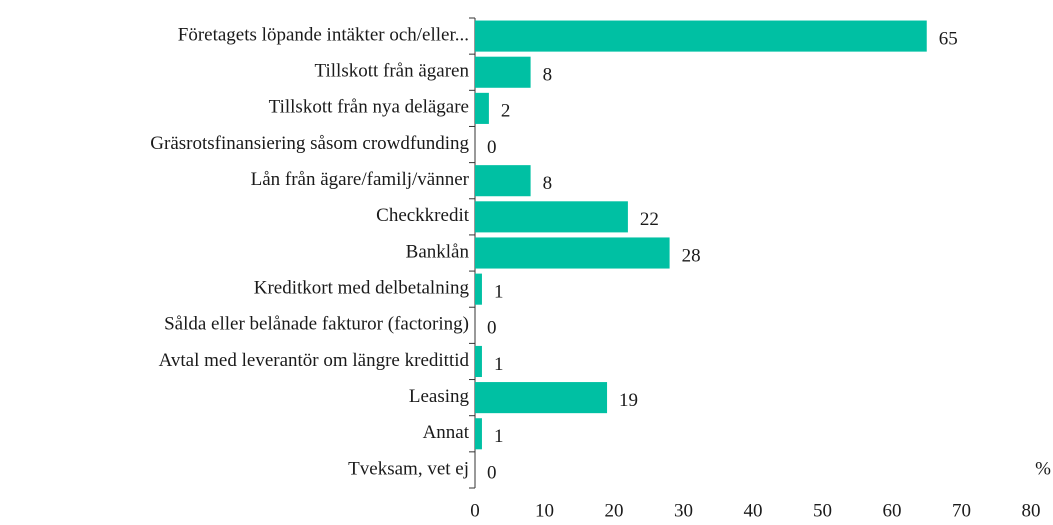 Image resolution: width=1053 pixels, height=525 pixels. Describe the element at coordinates (438, 251) in the screenshot. I see `y-tick-label: Banklån` at that location.